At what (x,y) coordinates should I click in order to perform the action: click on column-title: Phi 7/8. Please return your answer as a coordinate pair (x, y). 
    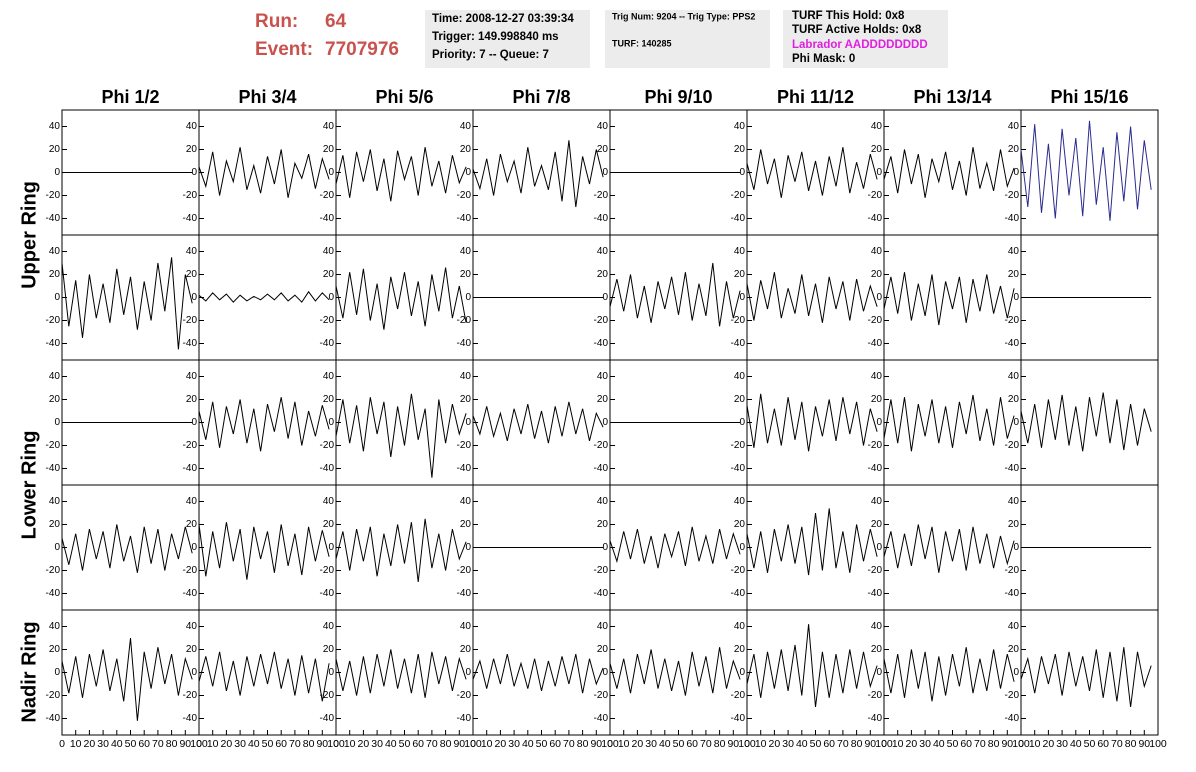
    Looking at the image, I should click on (541, 97).